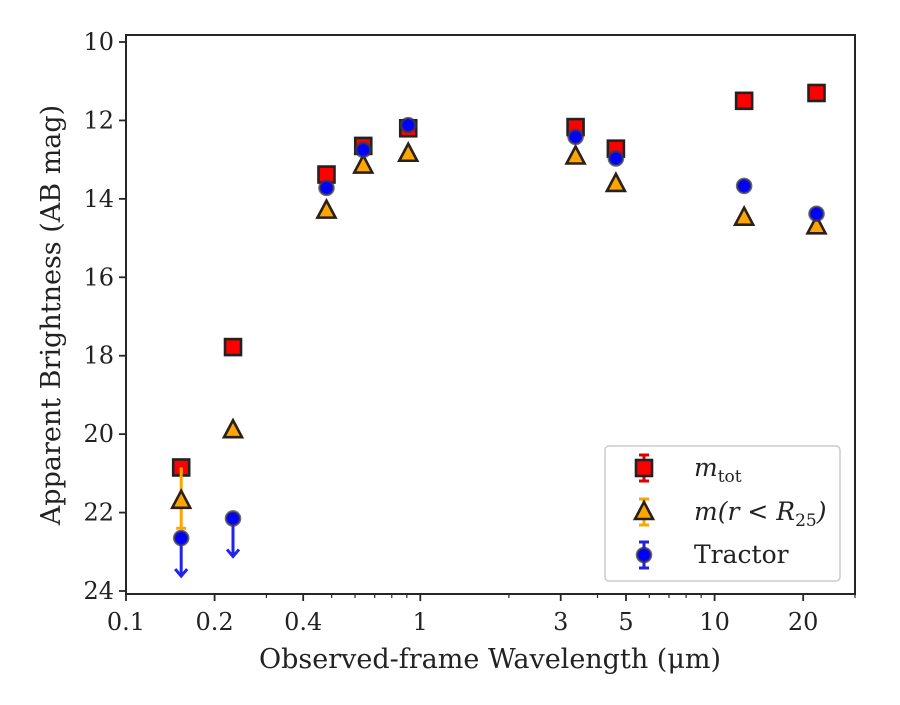 Image resolution: width=900 pixels, height=705 pixels. Describe the element at coordinates (625, 622) in the screenshot. I see `x-tick-label-5: 5` at that location.